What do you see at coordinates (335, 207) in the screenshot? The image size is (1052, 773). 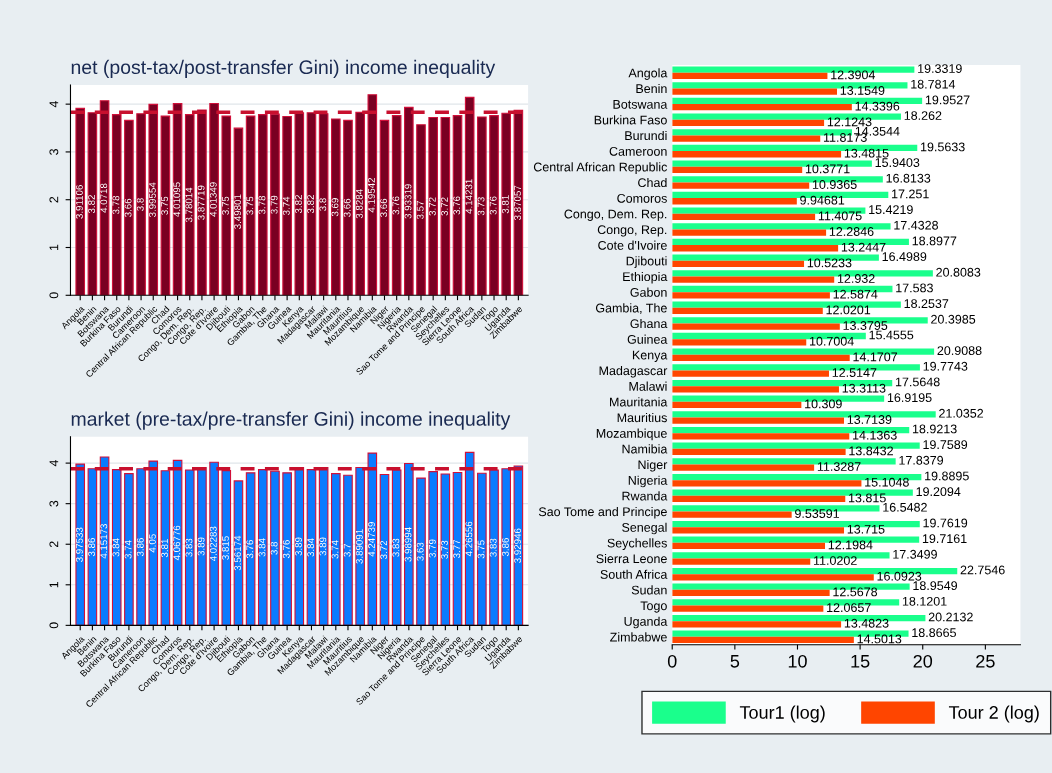 I see `data-label: 3.69` at bounding box center [335, 207].